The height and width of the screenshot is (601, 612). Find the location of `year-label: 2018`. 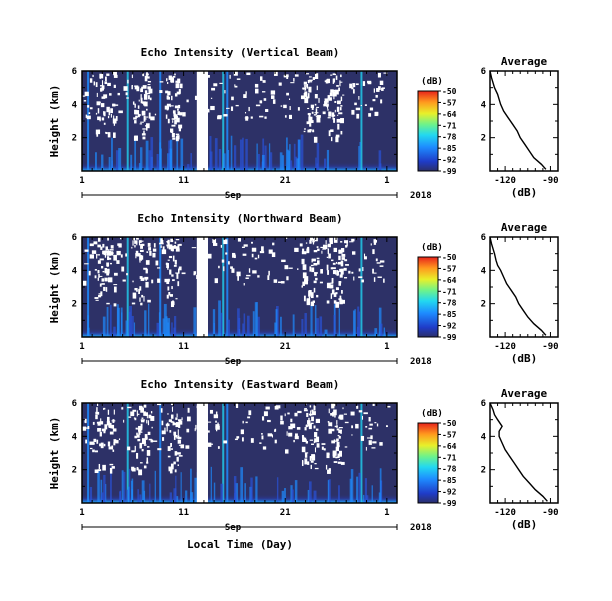

year-label: 2018 is located at coordinates (421, 528).